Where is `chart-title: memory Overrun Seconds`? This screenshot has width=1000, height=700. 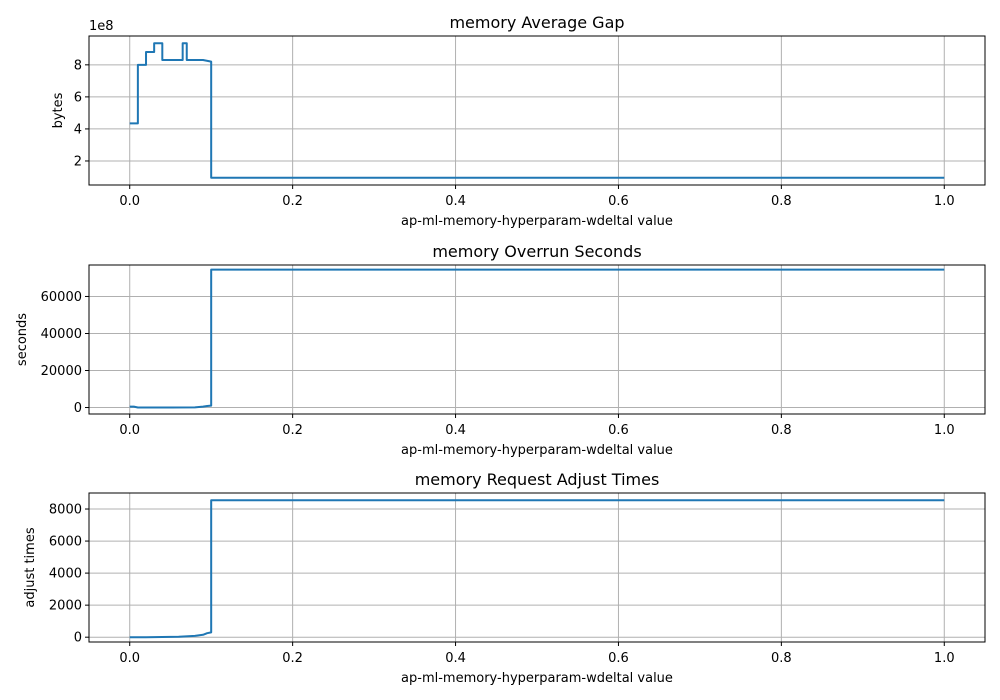
chart-title: memory Overrun Seconds is located at coordinates (536, 251).